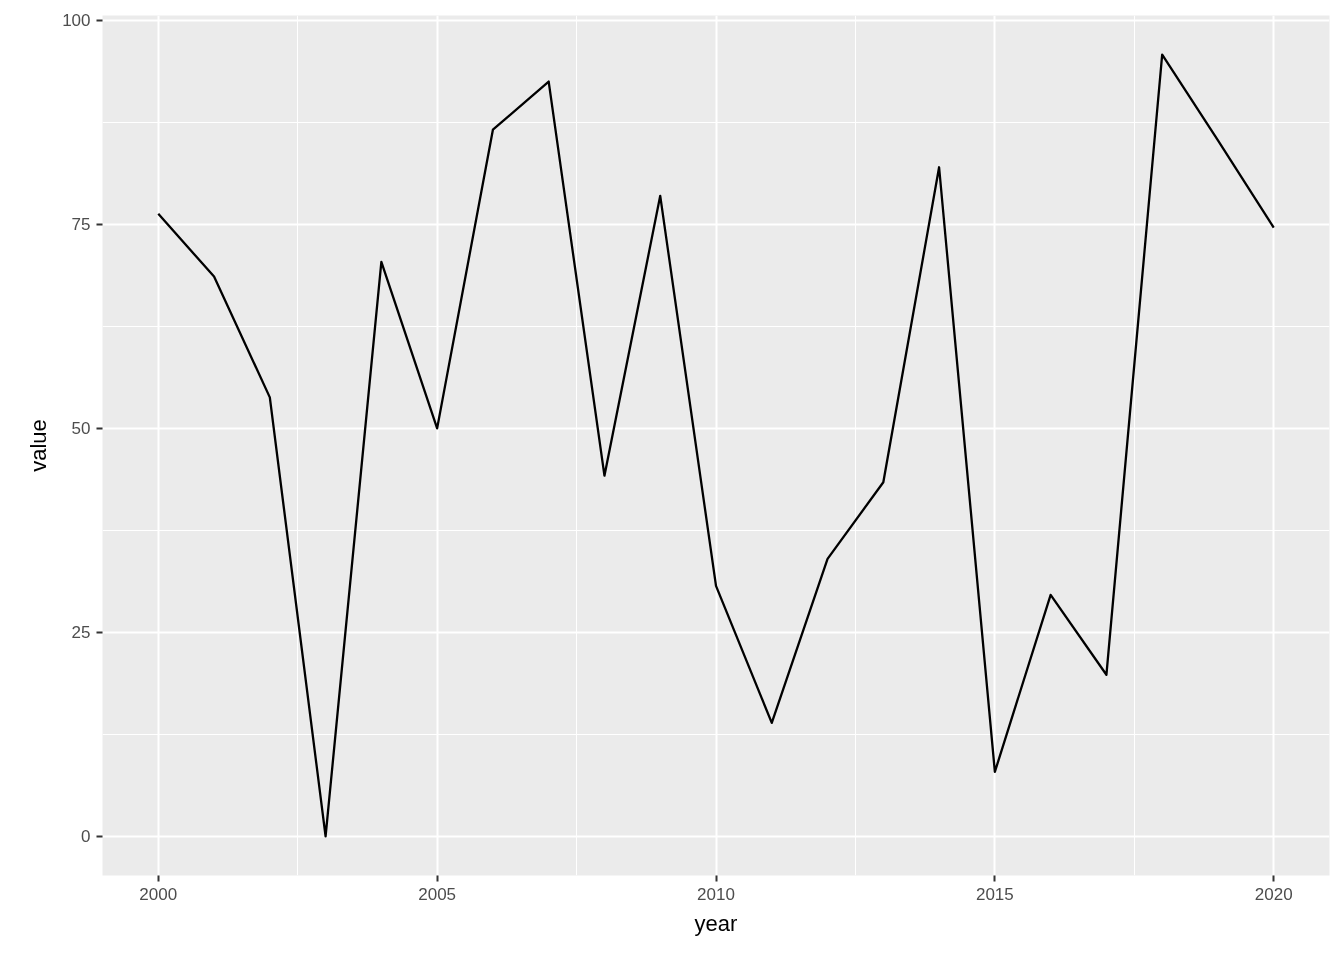 This screenshot has height=960, width=1344. What do you see at coordinates (76, 21) in the screenshot?
I see `y-tick-label: 100` at bounding box center [76, 21].